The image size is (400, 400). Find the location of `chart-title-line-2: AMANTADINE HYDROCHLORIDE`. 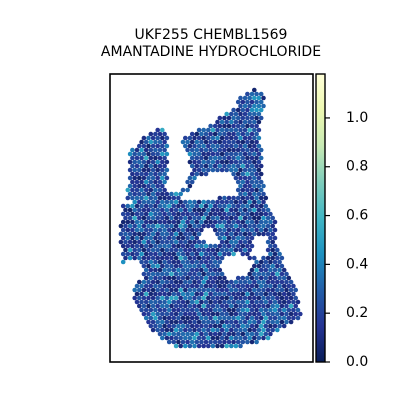

chart-title-line-2: AMANTADINE HYDROCHLORIDE is located at coordinates (211, 52).